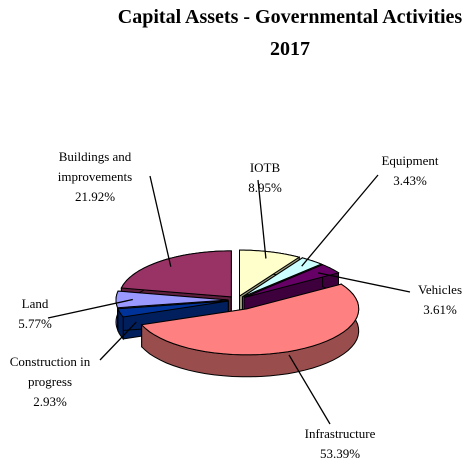 This screenshot has height=464, width=473. What do you see at coordinates (410, 171) in the screenshot?
I see `slice-label: Equipment 3.43%` at bounding box center [410, 171].